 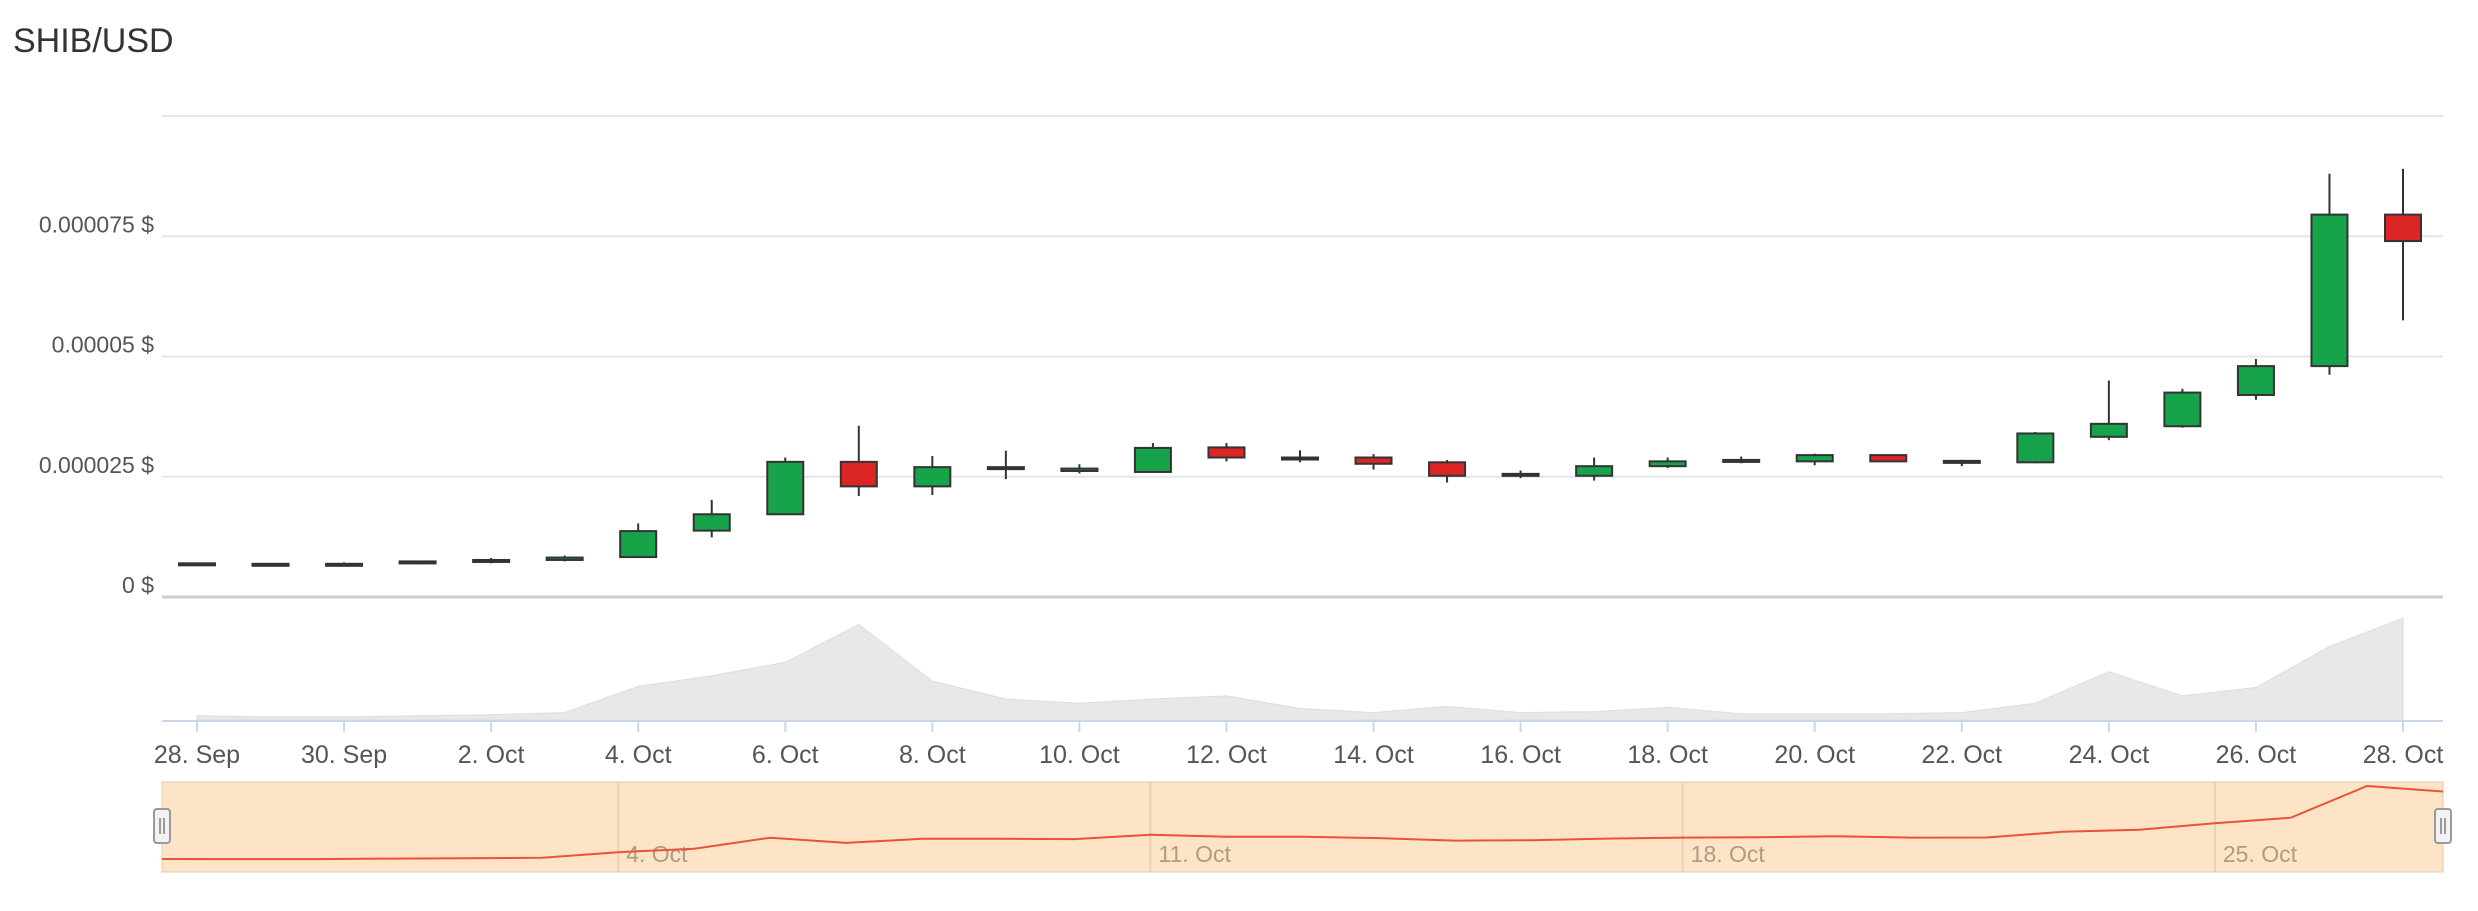 What do you see at coordinates (1373, 755) in the screenshot?
I see `x-tick-label: 14. Oct` at bounding box center [1373, 755].